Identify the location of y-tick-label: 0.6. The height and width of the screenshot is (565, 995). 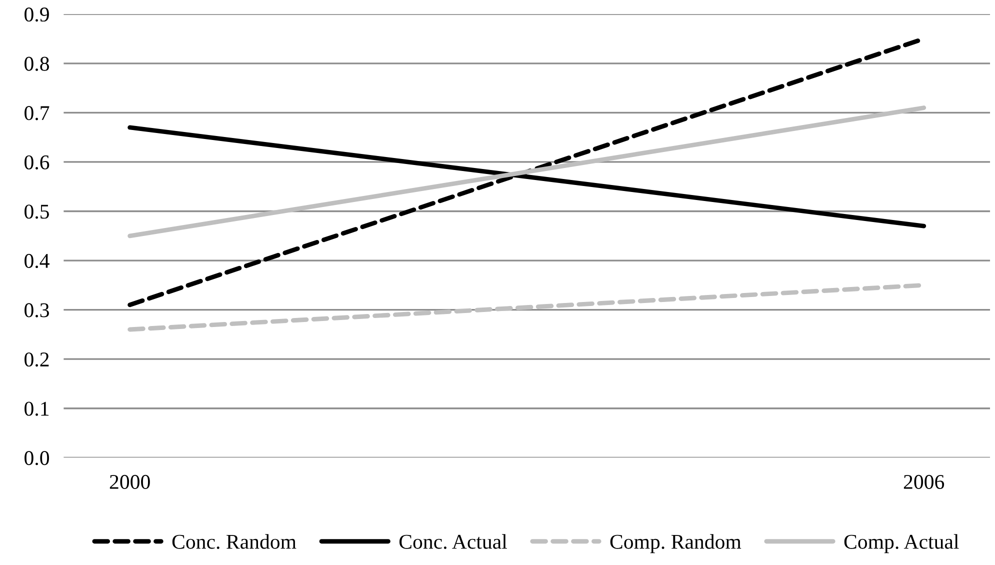
(37, 162).